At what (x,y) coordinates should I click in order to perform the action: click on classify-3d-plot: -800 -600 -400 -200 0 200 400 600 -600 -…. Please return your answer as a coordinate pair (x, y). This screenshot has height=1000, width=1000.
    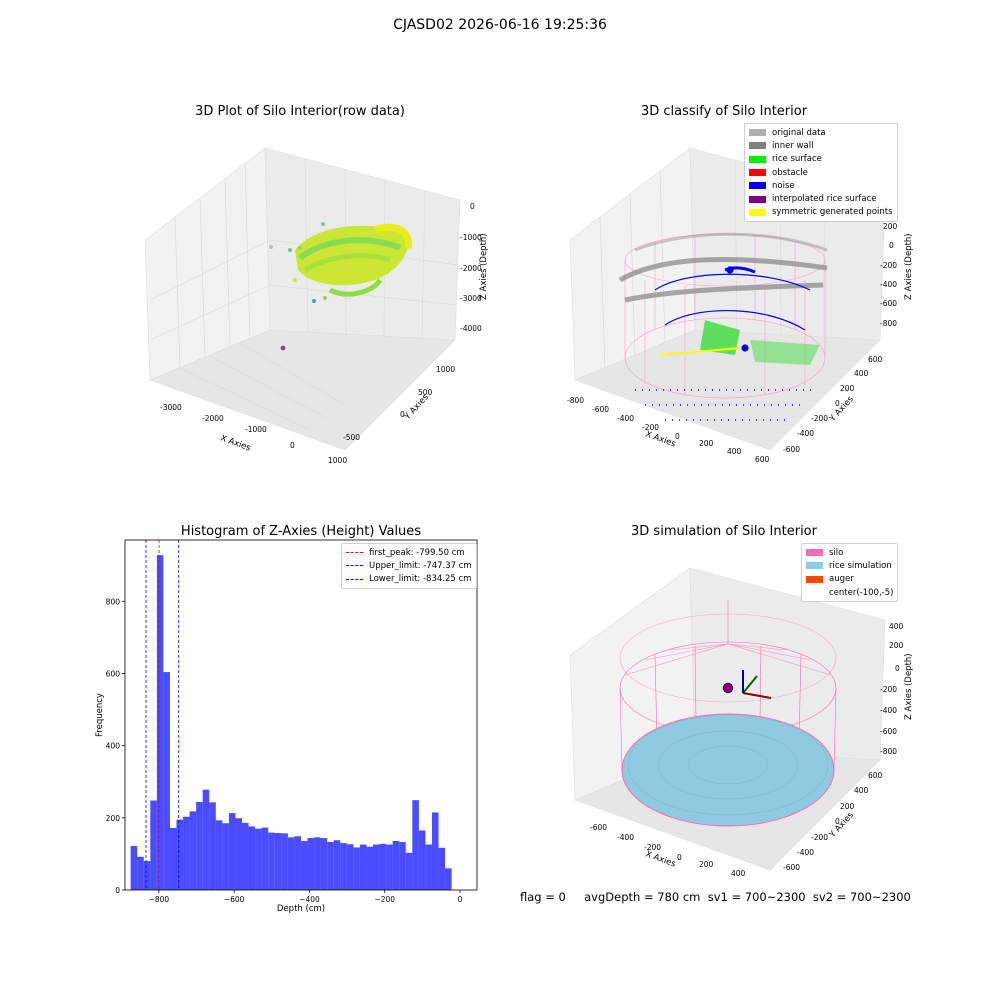
    Looking at the image, I should click on (745, 305).